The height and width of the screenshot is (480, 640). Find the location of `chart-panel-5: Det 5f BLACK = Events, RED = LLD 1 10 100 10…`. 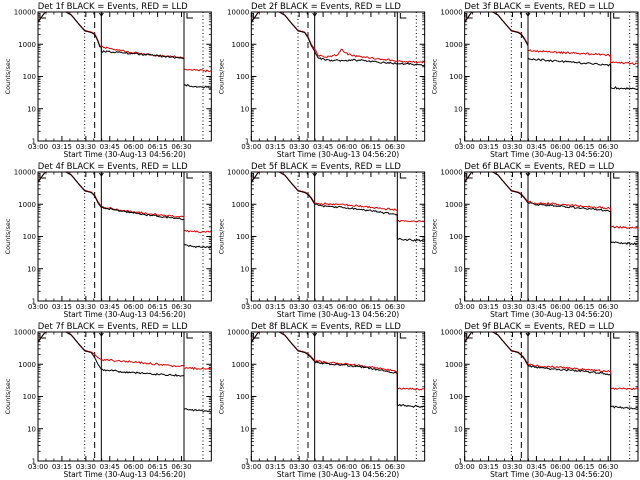

chart-panel-5: Det 5f BLACK = Events, RED = LLD 1 10 100 10… is located at coordinates (321, 240).